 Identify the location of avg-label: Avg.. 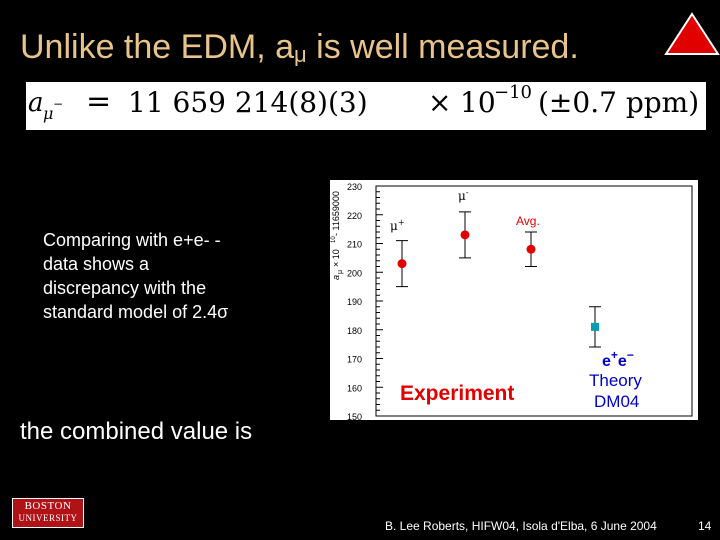
(528, 221).